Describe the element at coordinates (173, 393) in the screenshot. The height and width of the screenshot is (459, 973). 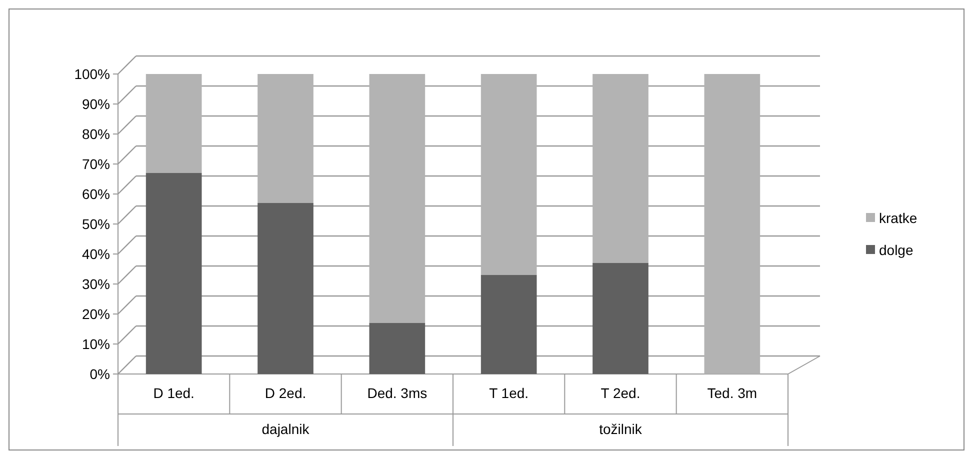
I see `x-tick-label: D 1ed.` at that location.